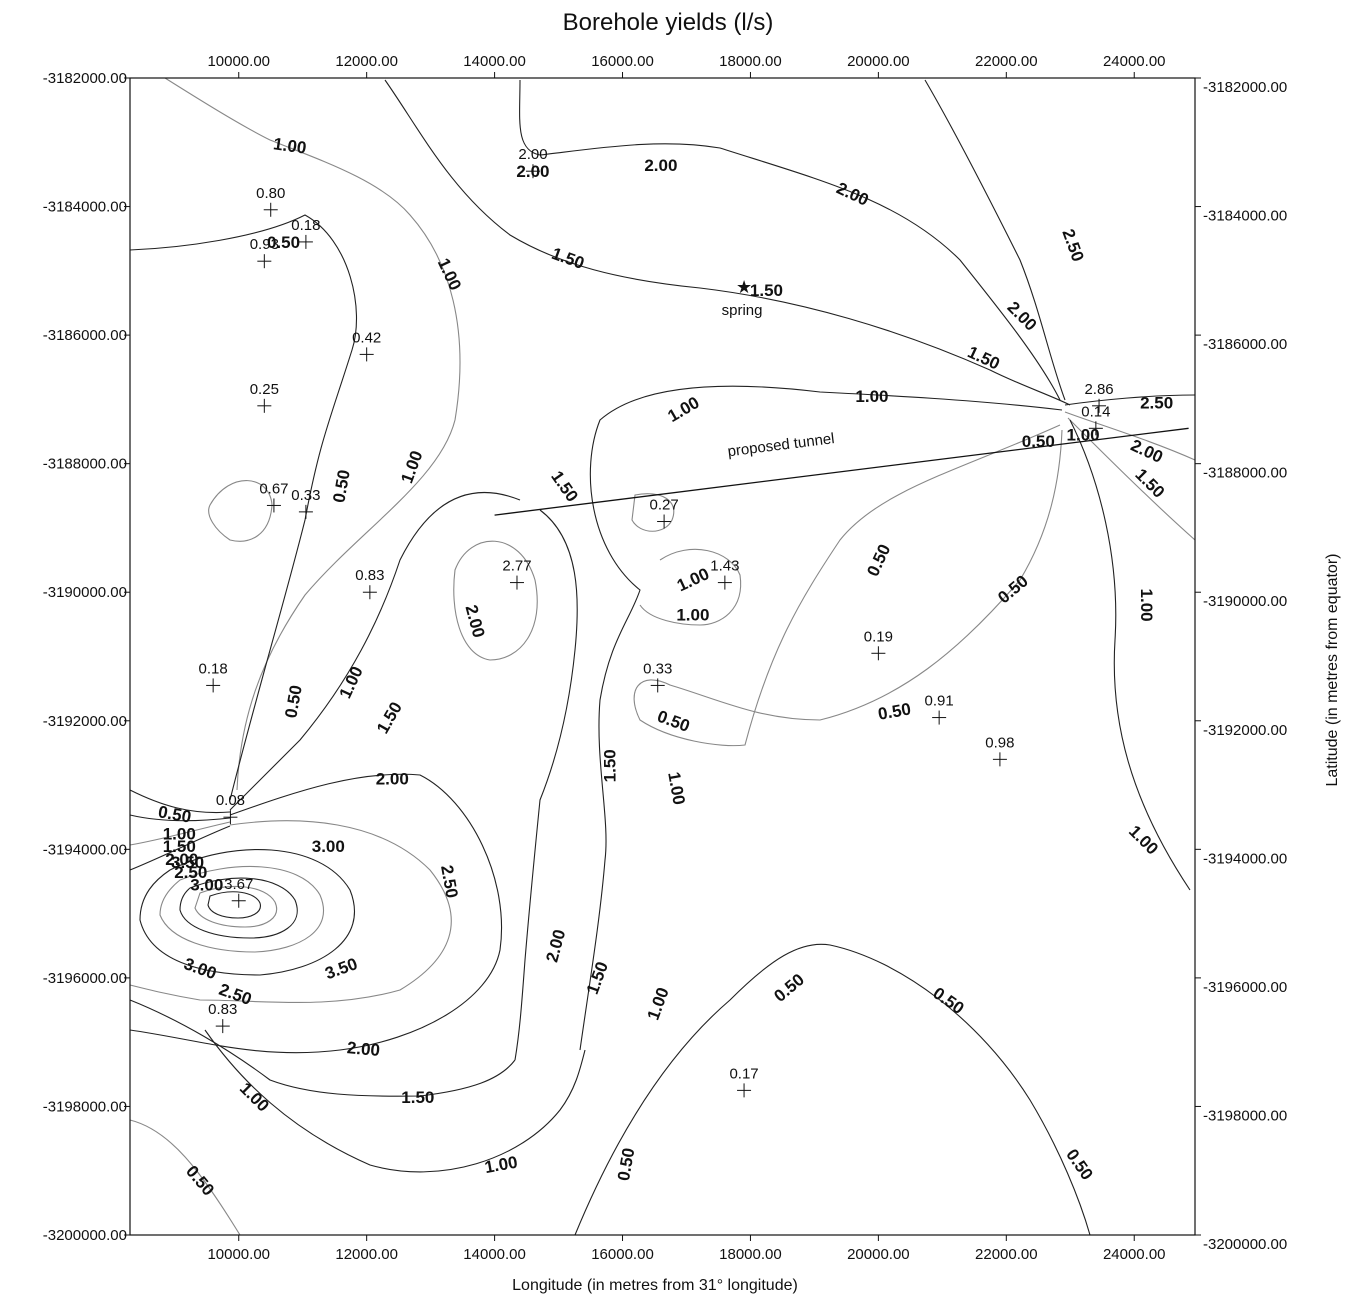  Describe the element at coordinates (1245, 730) in the screenshot. I see `y-tick-label-right: -3192000.00` at that location.